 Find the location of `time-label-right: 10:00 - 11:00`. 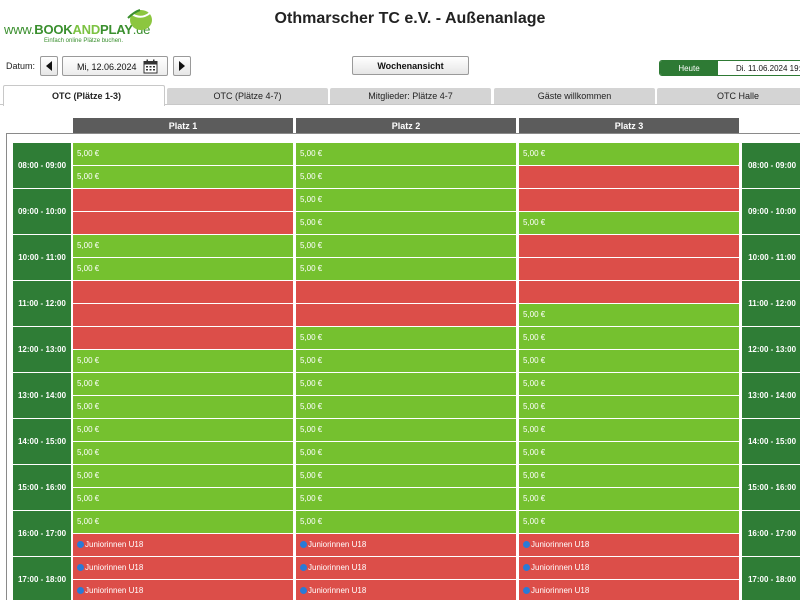

time-label-right: 10:00 - 11:00 is located at coordinates (771, 257).